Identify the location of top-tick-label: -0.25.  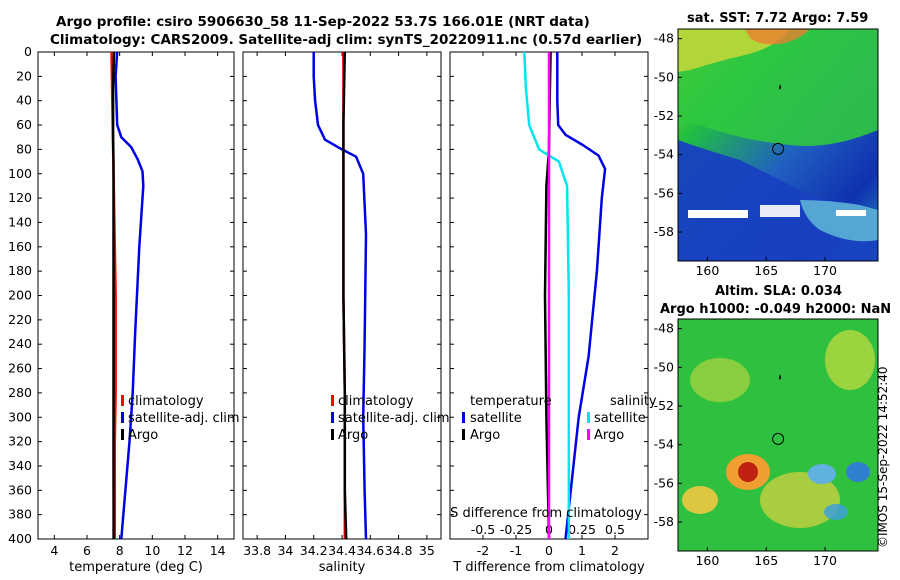
(516, 529).